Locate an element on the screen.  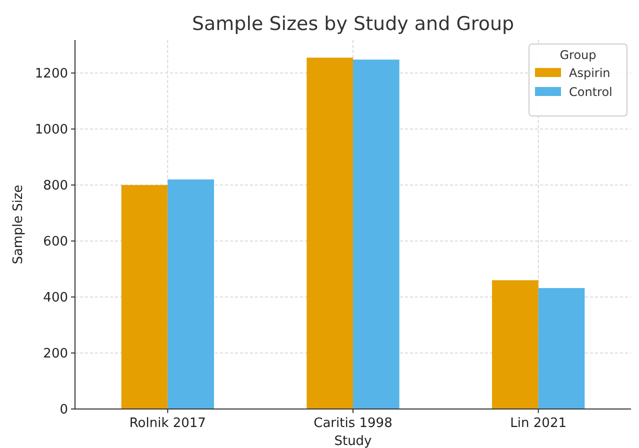
y-tick-label: 800 is located at coordinates (55, 186).